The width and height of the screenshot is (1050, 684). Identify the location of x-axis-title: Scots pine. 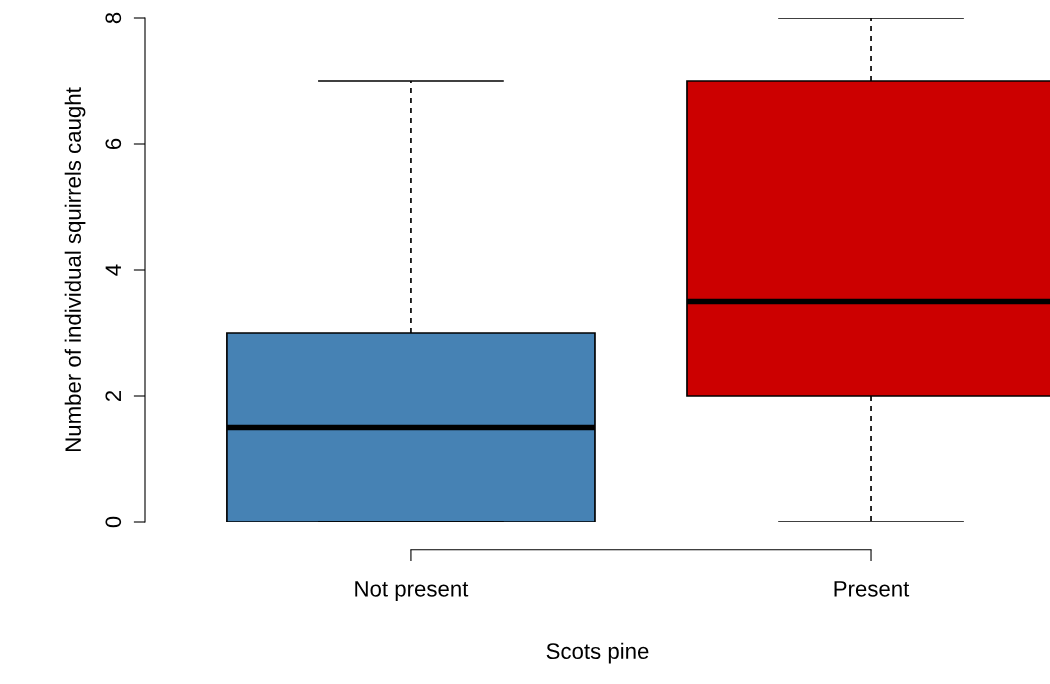
(597, 653).